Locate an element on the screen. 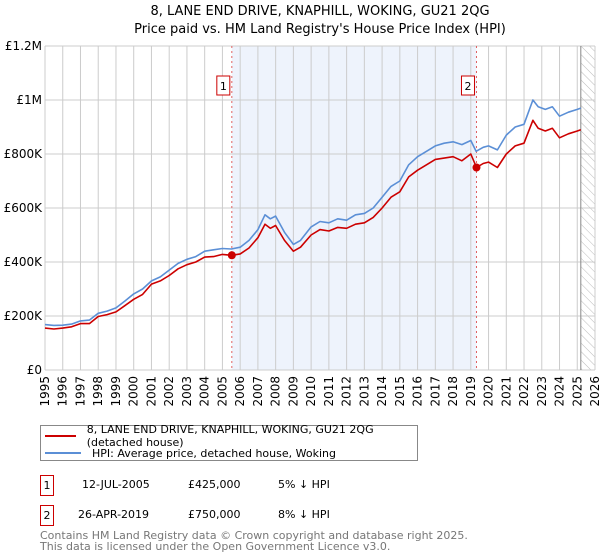  transaction-date: 26-APR-2019 is located at coordinates (114, 514).